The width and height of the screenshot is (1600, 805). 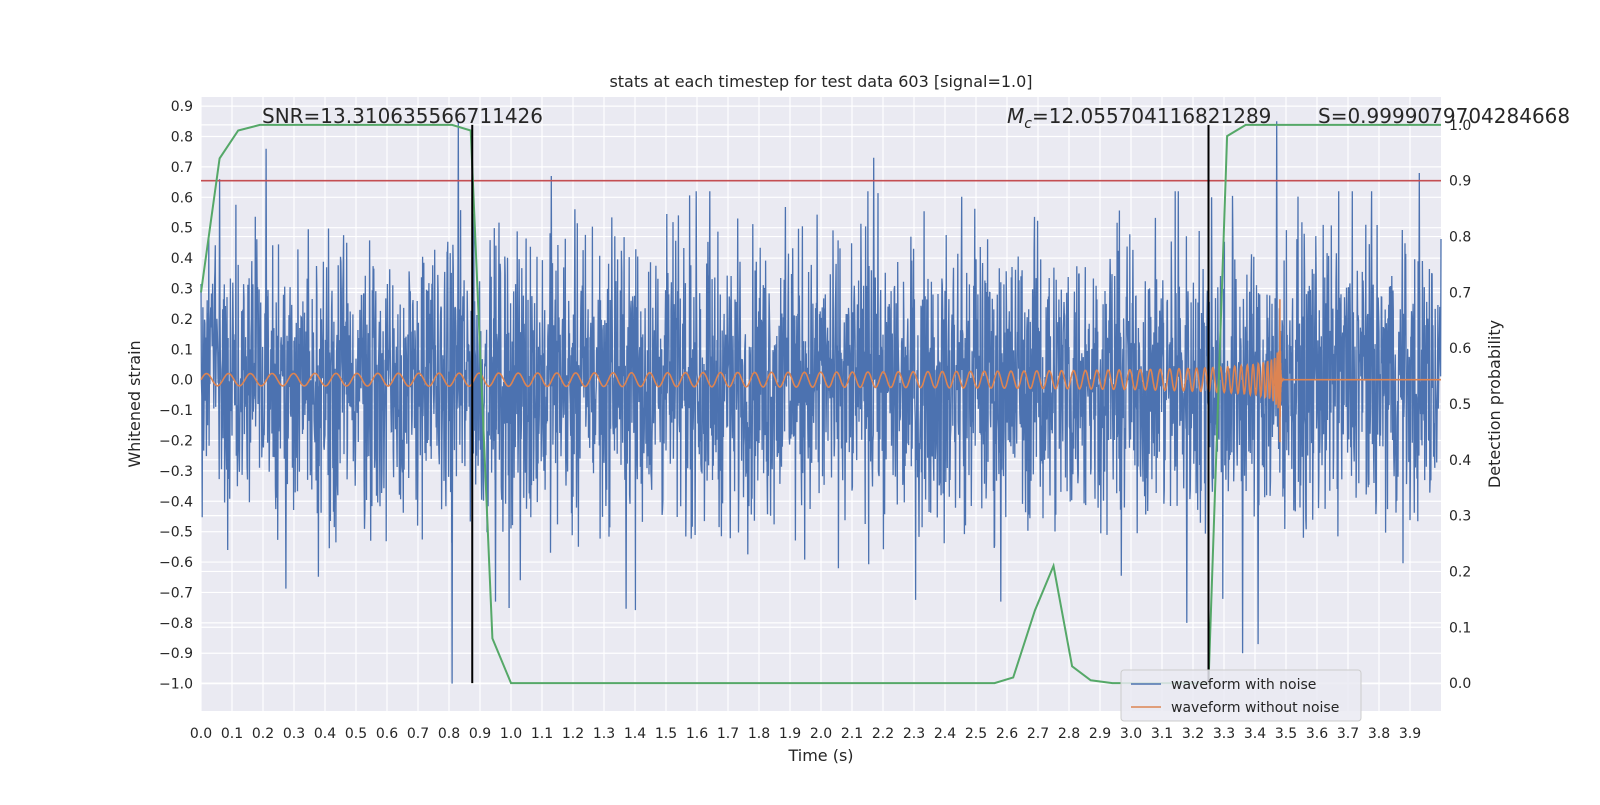 What do you see at coordinates (1444, 116) in the screenshot?
I see `score-annotation: S=0.9999079704284668` at bounding box center [1444, 116].